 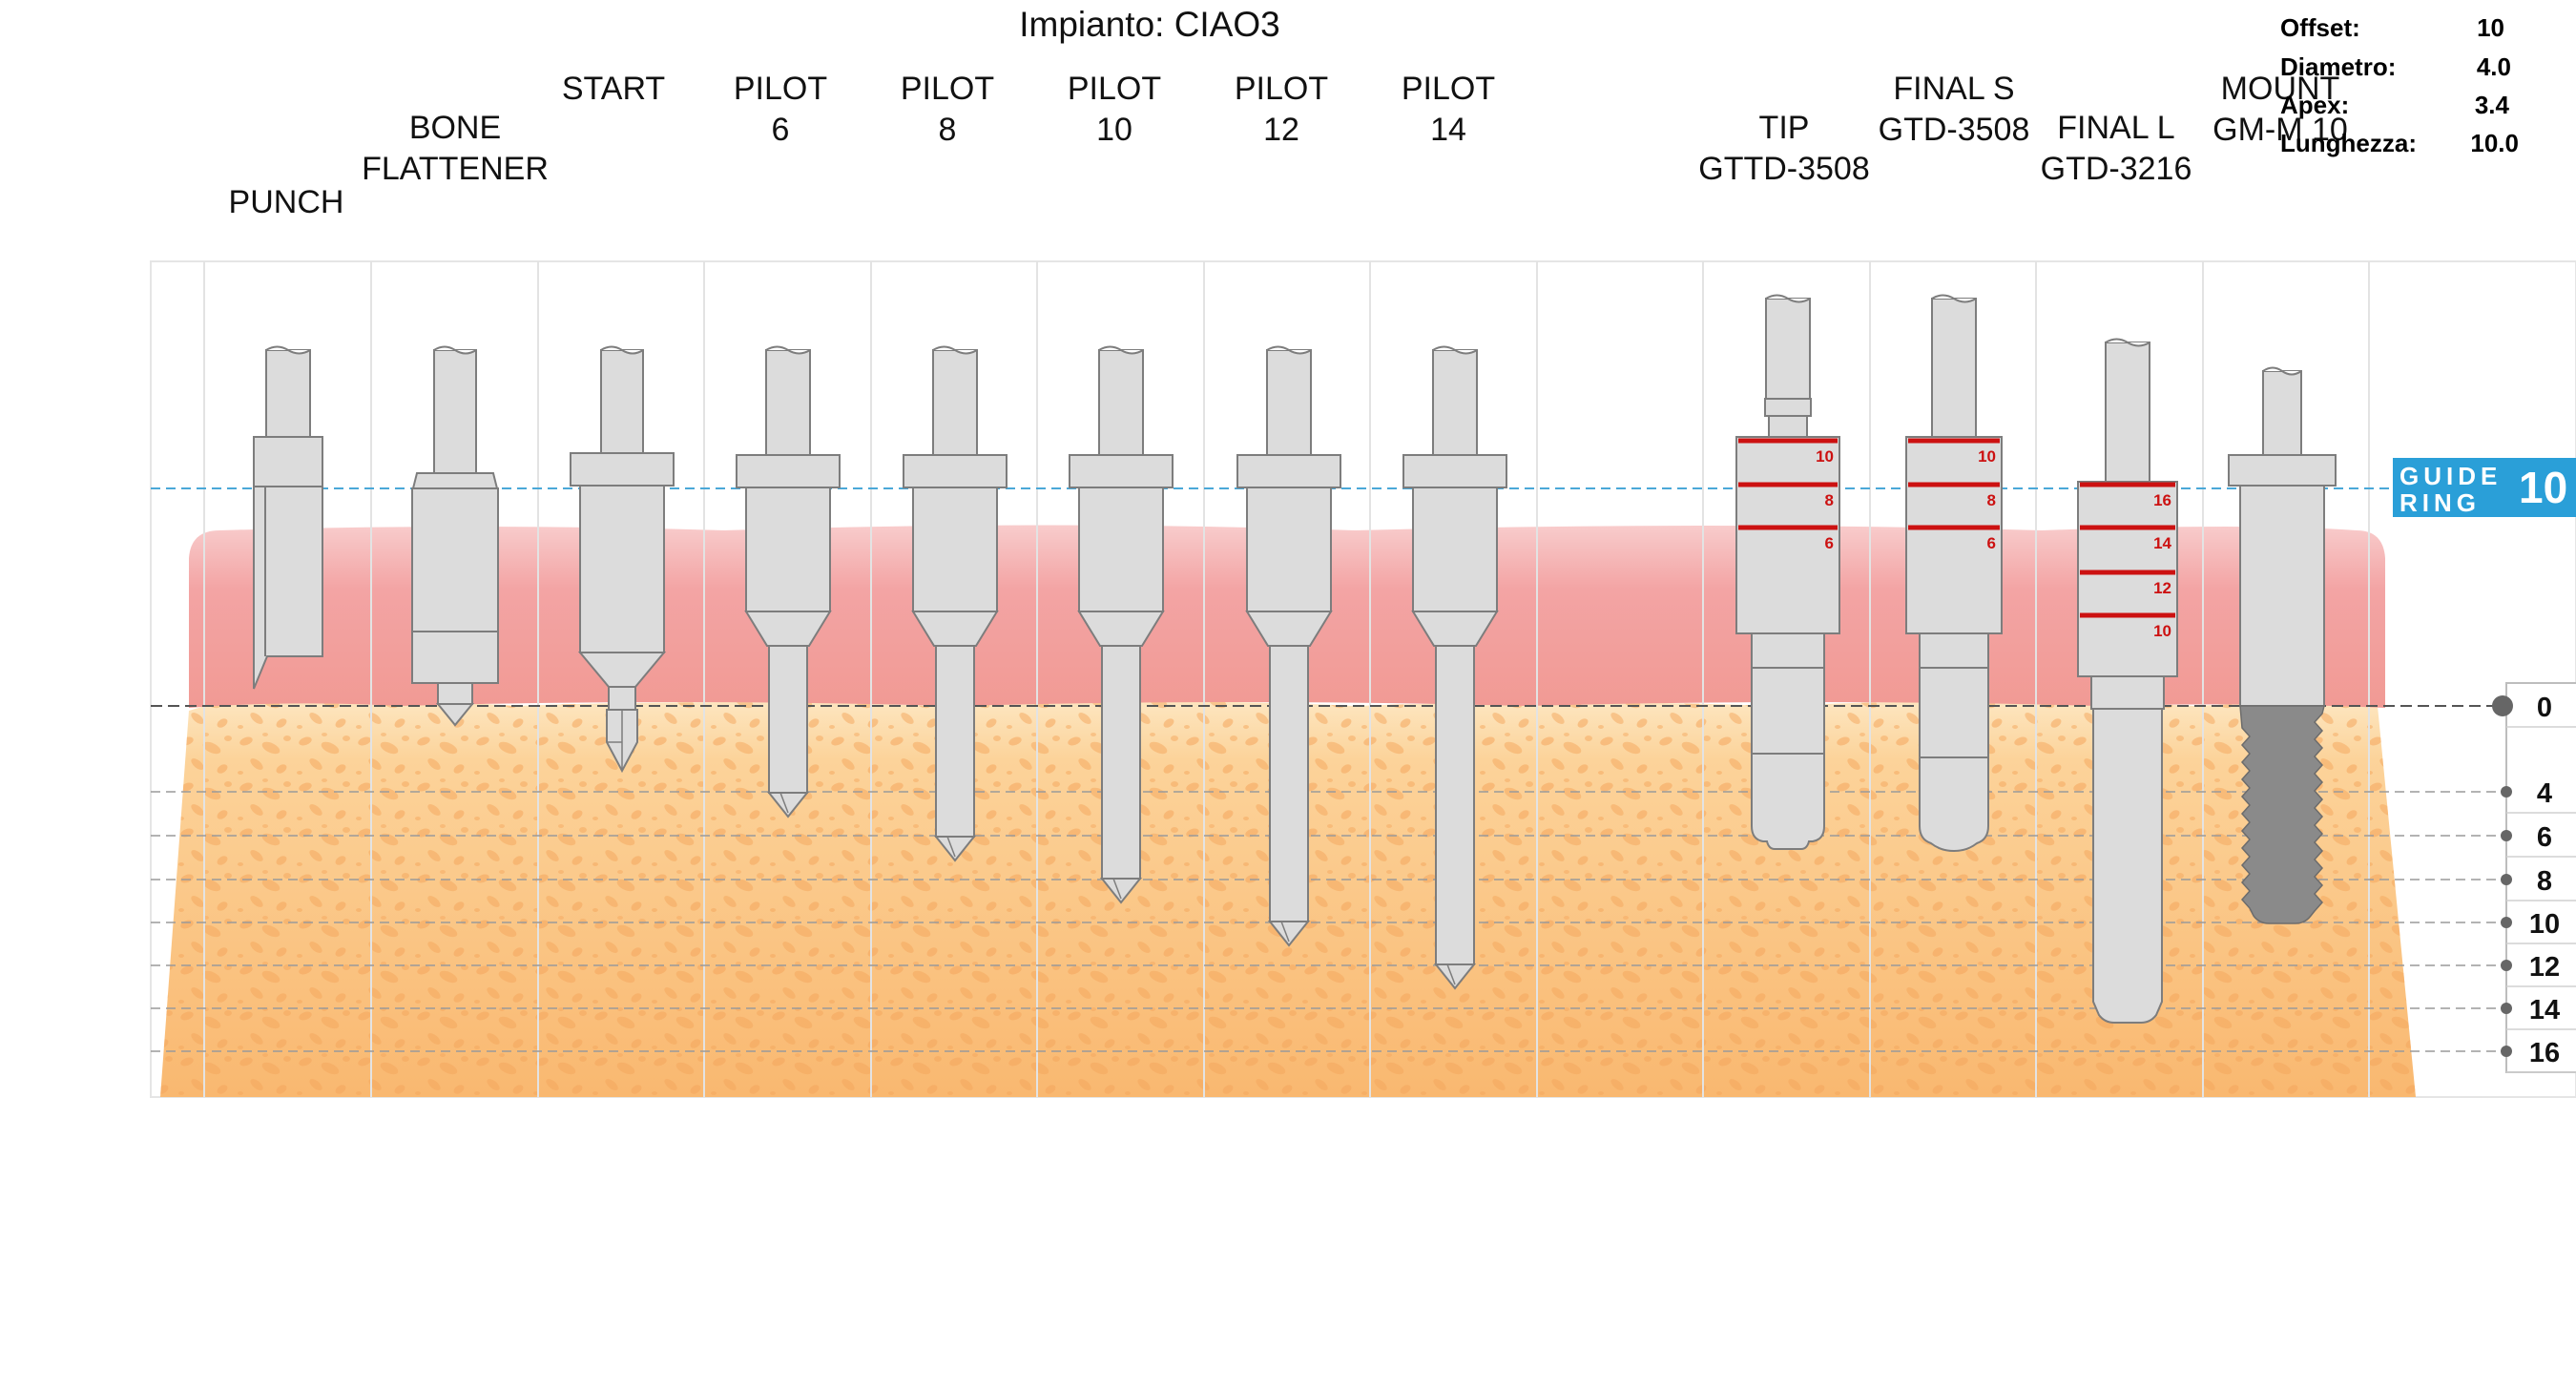 I want to click on guide-ring-line1: GUIDE, so click(x=2450, y=476).